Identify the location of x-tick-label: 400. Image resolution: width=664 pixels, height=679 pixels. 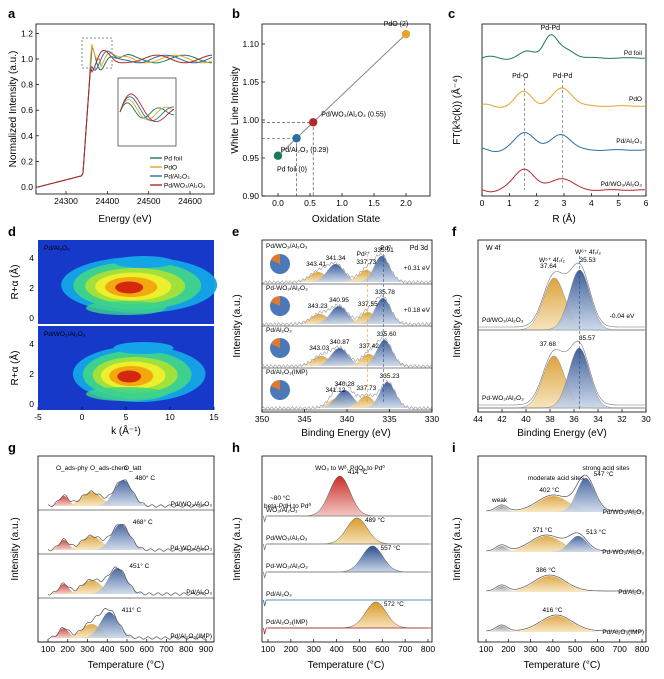
(107, 649).